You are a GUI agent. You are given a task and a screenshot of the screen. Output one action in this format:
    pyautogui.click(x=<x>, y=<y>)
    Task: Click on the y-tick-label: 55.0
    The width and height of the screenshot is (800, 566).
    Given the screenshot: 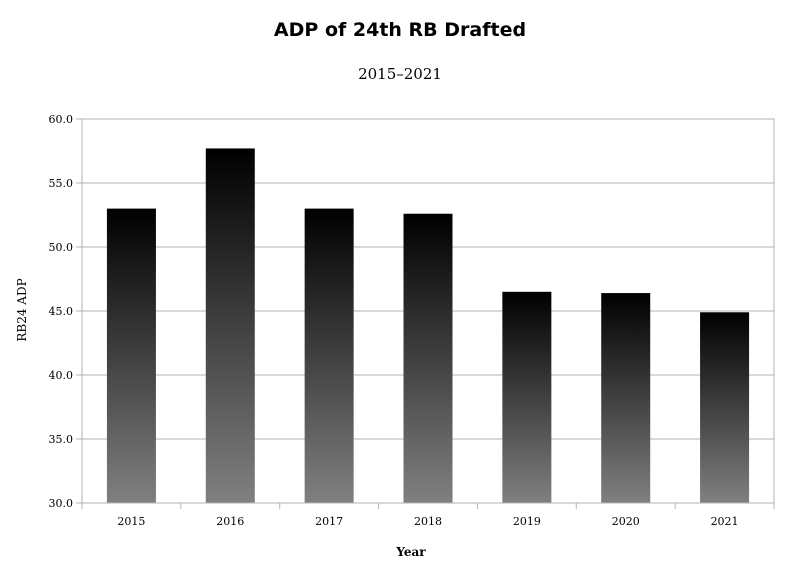 What is the action you would take?
    pyautogui.click(x=61, y=183)
    